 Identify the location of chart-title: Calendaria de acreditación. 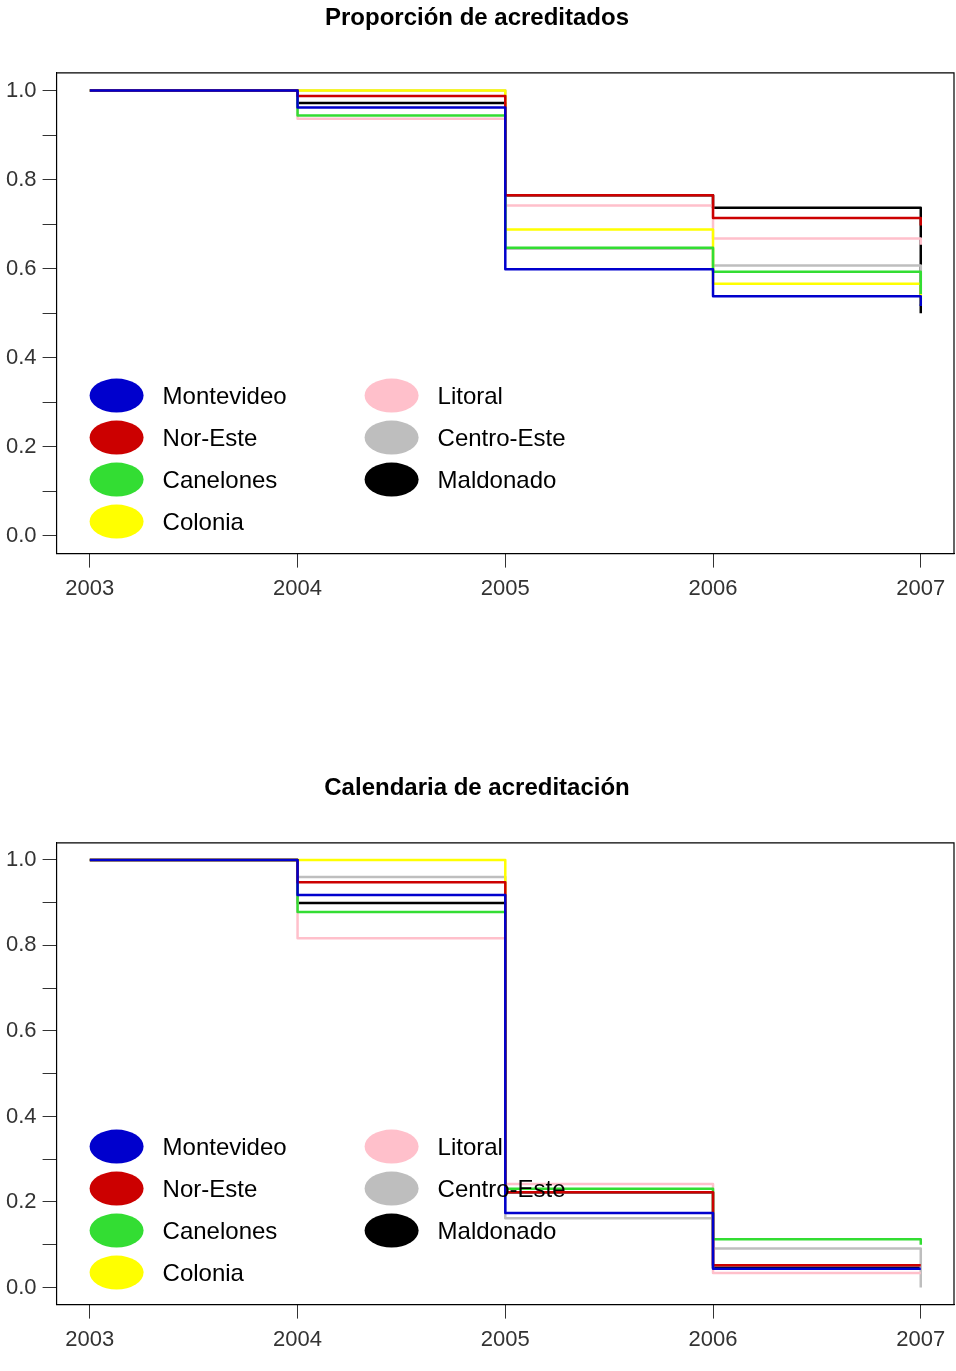
(477, 787).